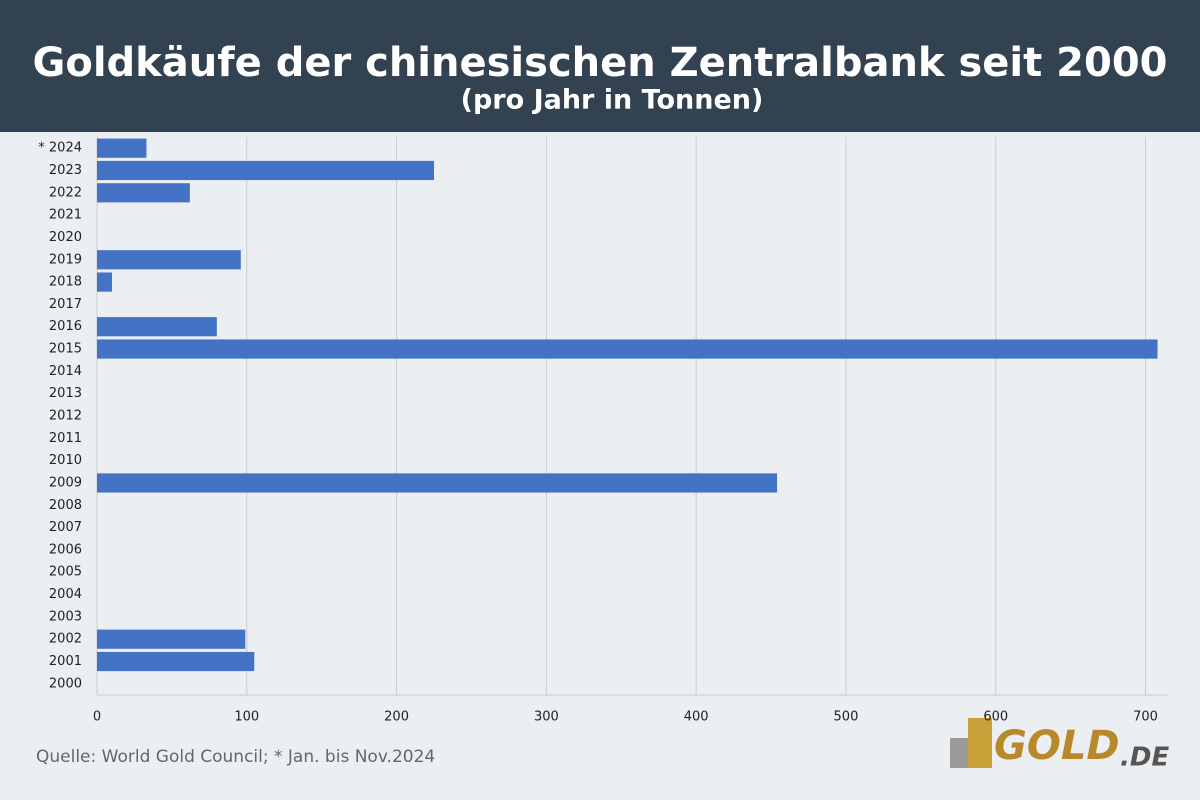 The width and height of the screenshot is (1200, 800). I want to click on y-tick-label: 2021, so click(65, 215).